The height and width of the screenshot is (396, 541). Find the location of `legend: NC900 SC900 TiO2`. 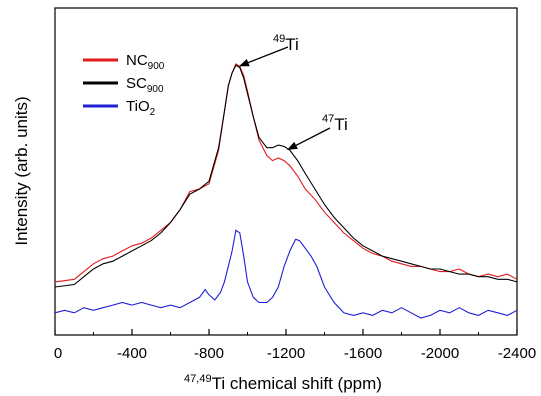

legend: NC900 SC900 TiO2 is located at coordinates (124, 85).